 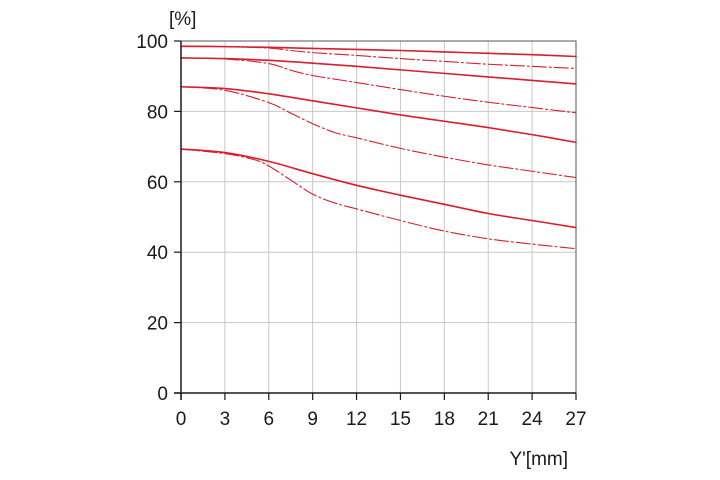 What do you see at coordinates (444, 419) in the screenshot?
I see `x-tick-label: 18` at bounding box center [444, 419].